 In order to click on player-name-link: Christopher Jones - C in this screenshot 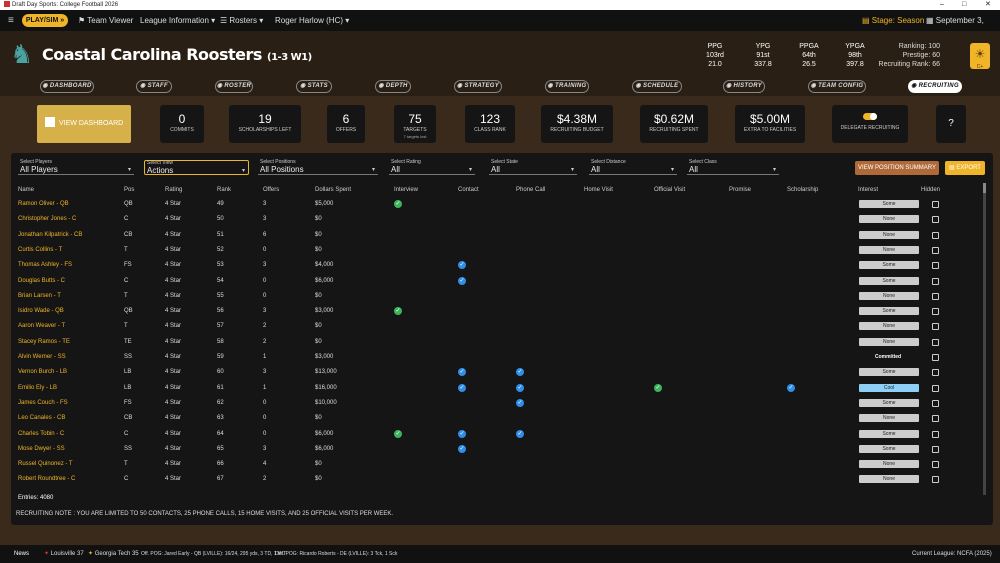, I will do `click(47, 219)`.